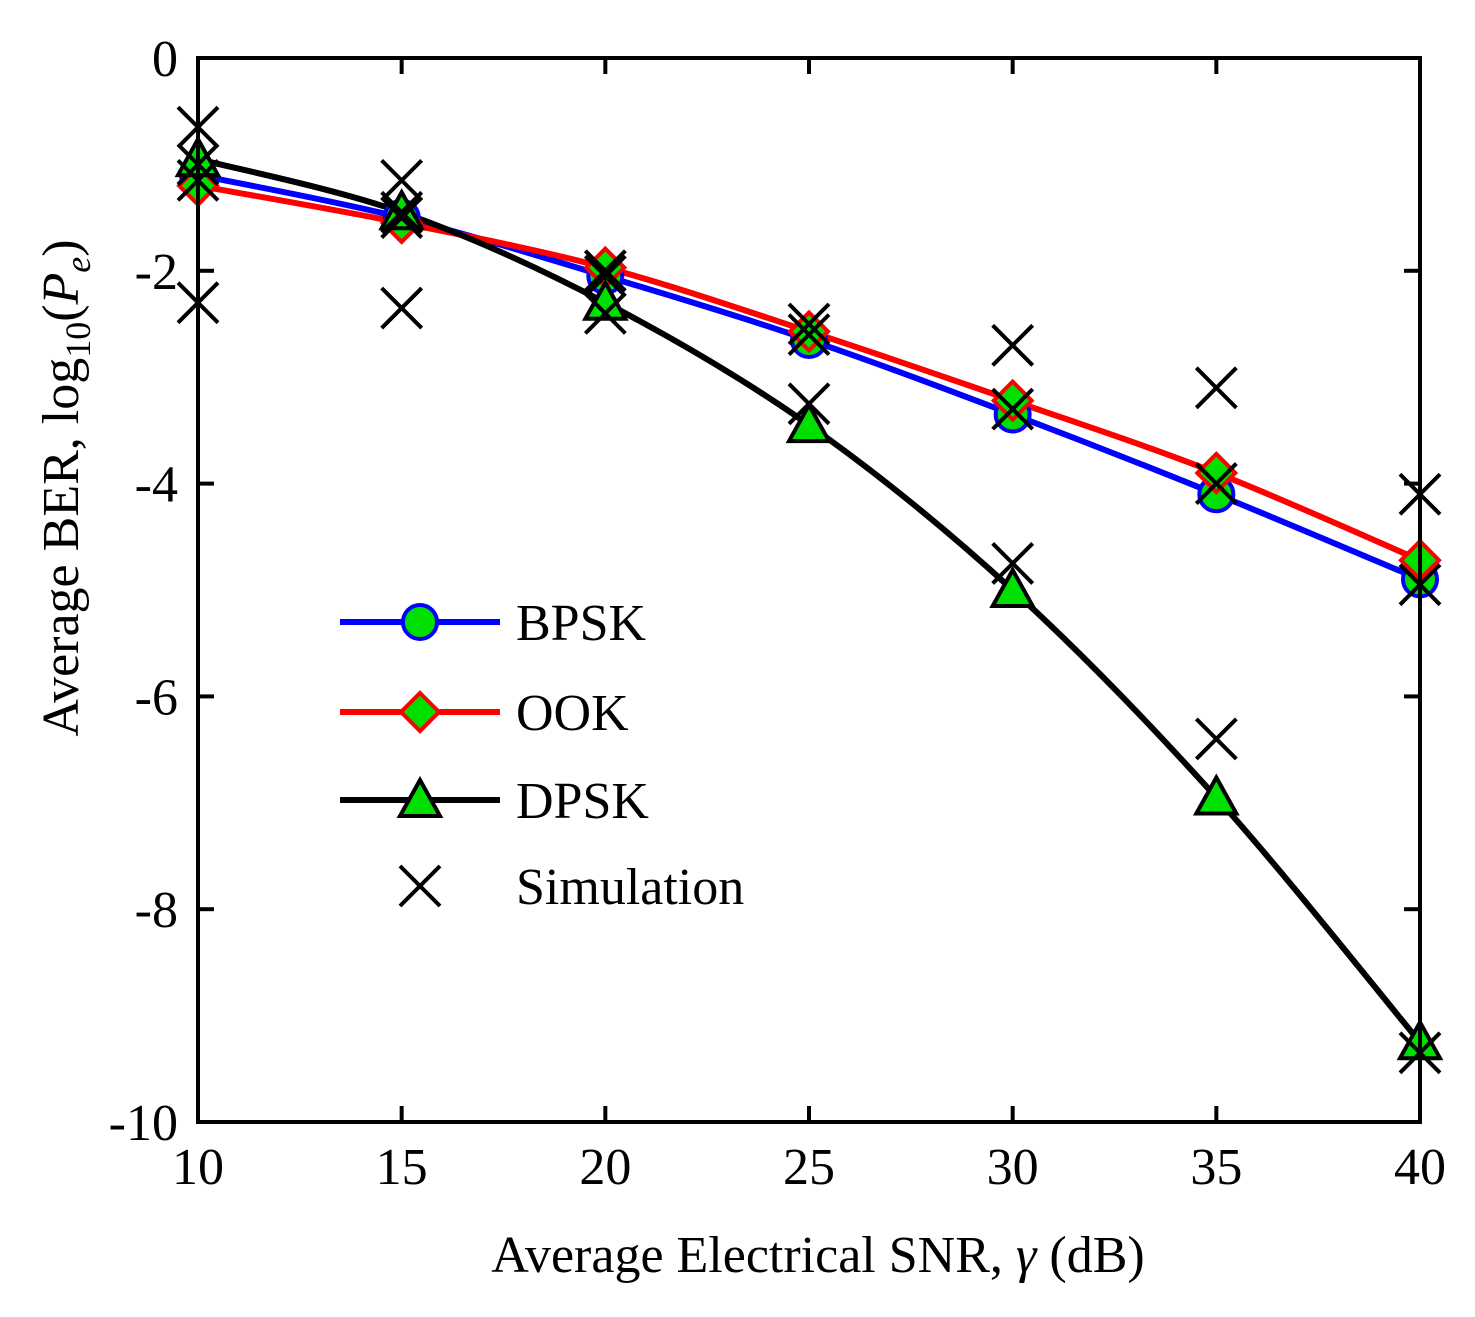  Describe the element at coordinates (198, 1167) in the screenshot. I see `x-tick-label: 10` at that location.